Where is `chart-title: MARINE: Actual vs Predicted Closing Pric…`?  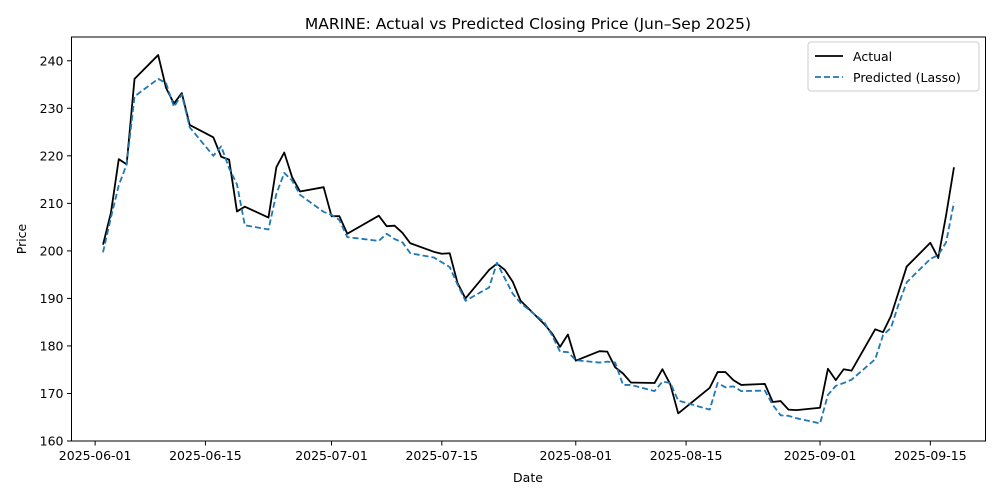 chart-title: MARINE: Actual vs Predicted Closing Pric… is located at coordinates (528, 24).